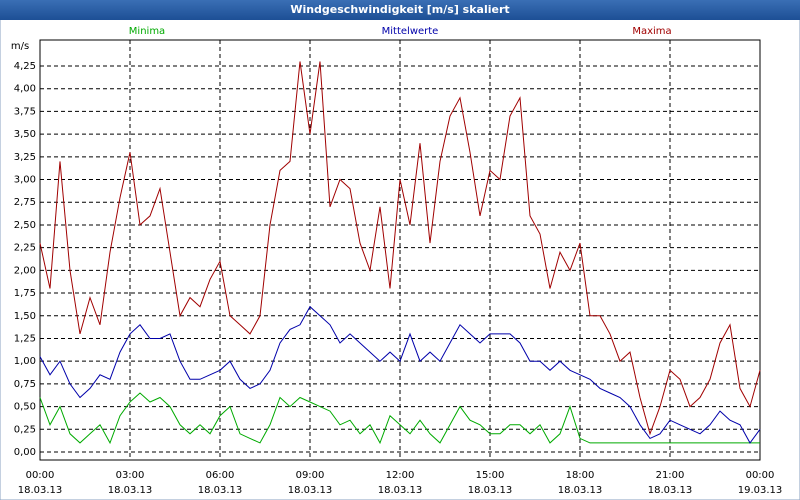 This screenshot has width=800, height=500. I want to click on y-tick-label: 0,75, so click(25, 384).